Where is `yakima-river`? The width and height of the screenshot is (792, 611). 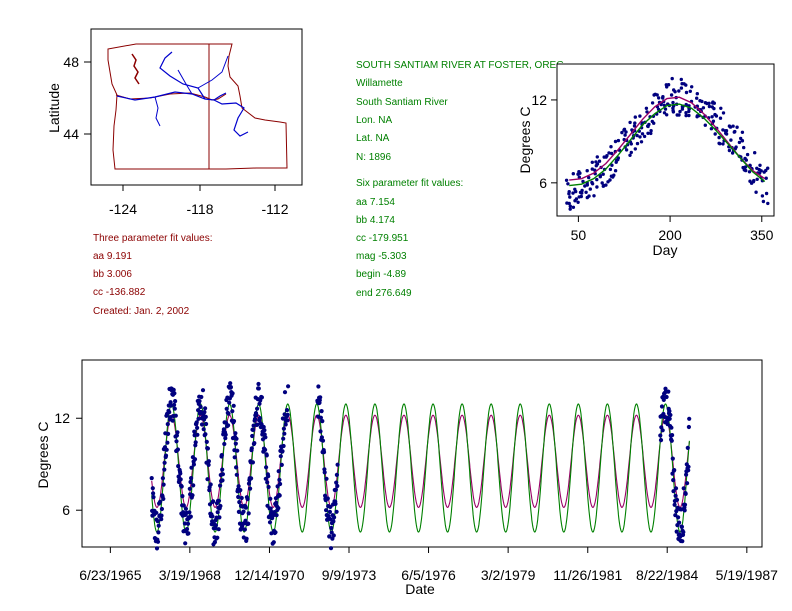 yakima-river is located at coordinates (185, 82).